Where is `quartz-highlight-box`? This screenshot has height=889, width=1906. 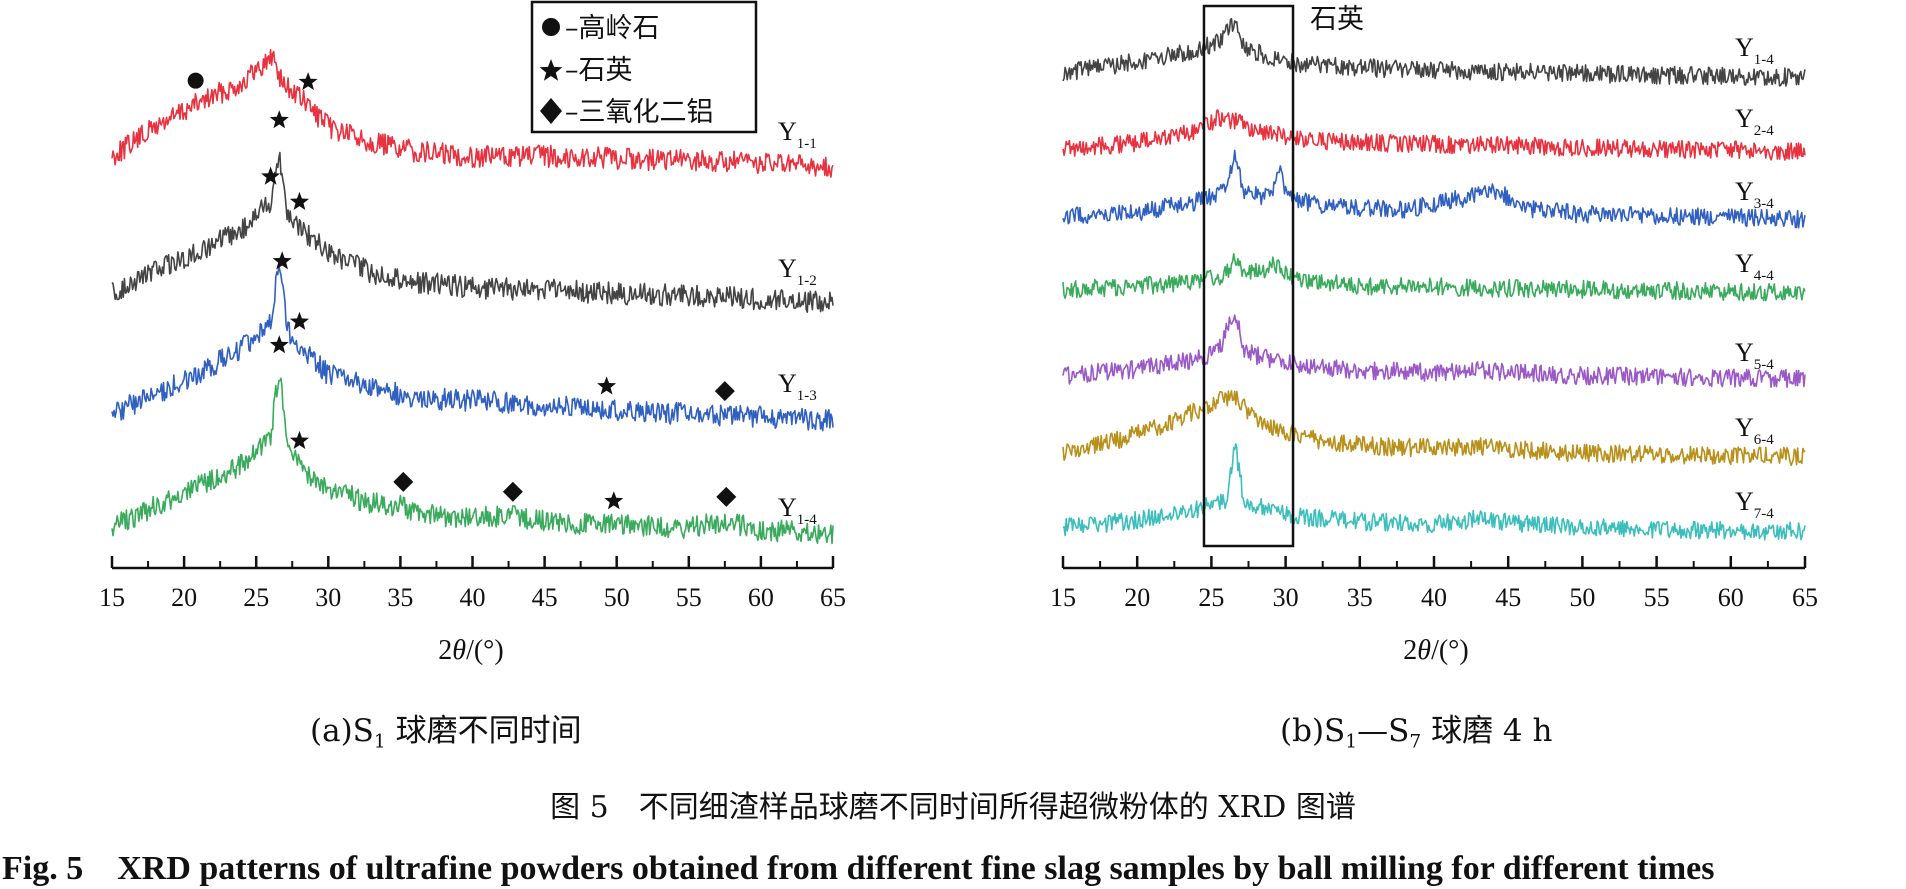 quartz-highlight-box is located at coordinates (1248, 276).